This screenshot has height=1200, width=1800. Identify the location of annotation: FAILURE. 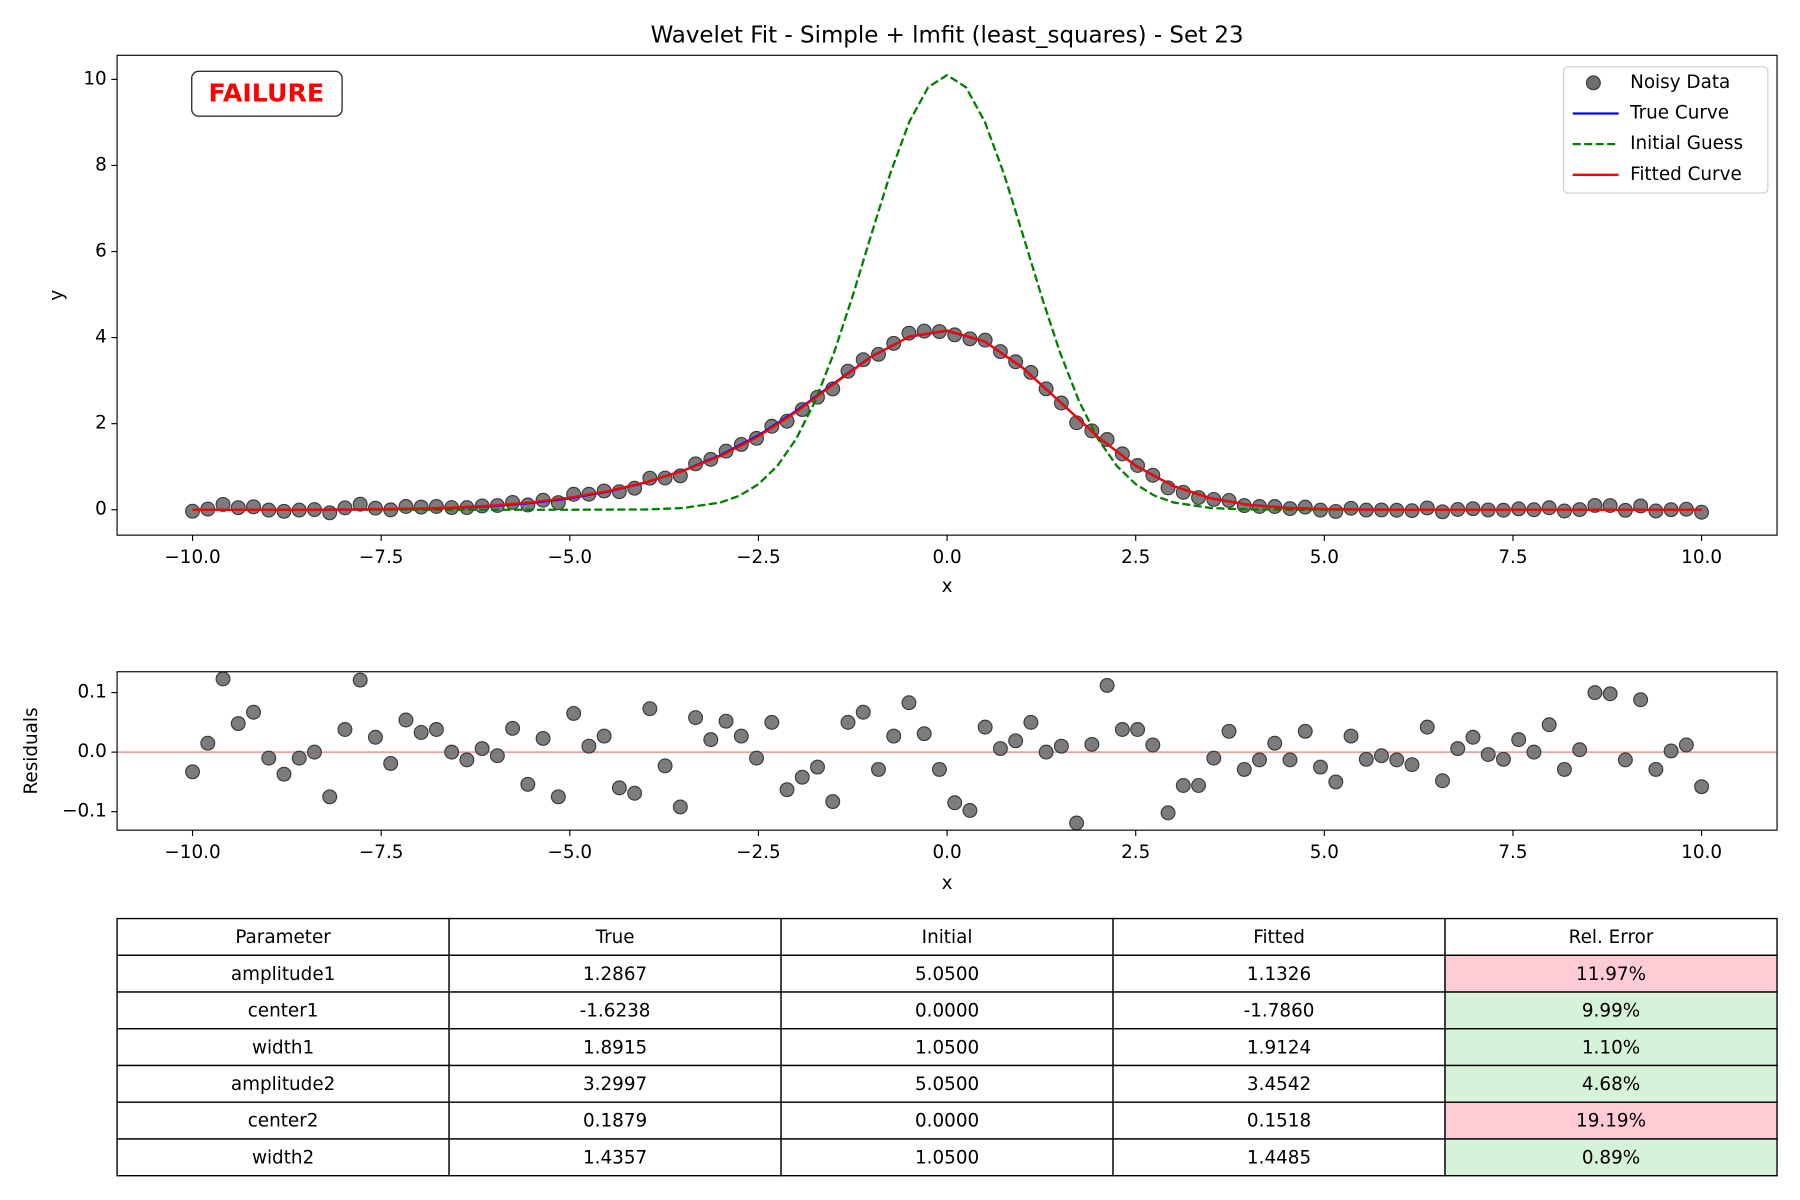
(266, 92).